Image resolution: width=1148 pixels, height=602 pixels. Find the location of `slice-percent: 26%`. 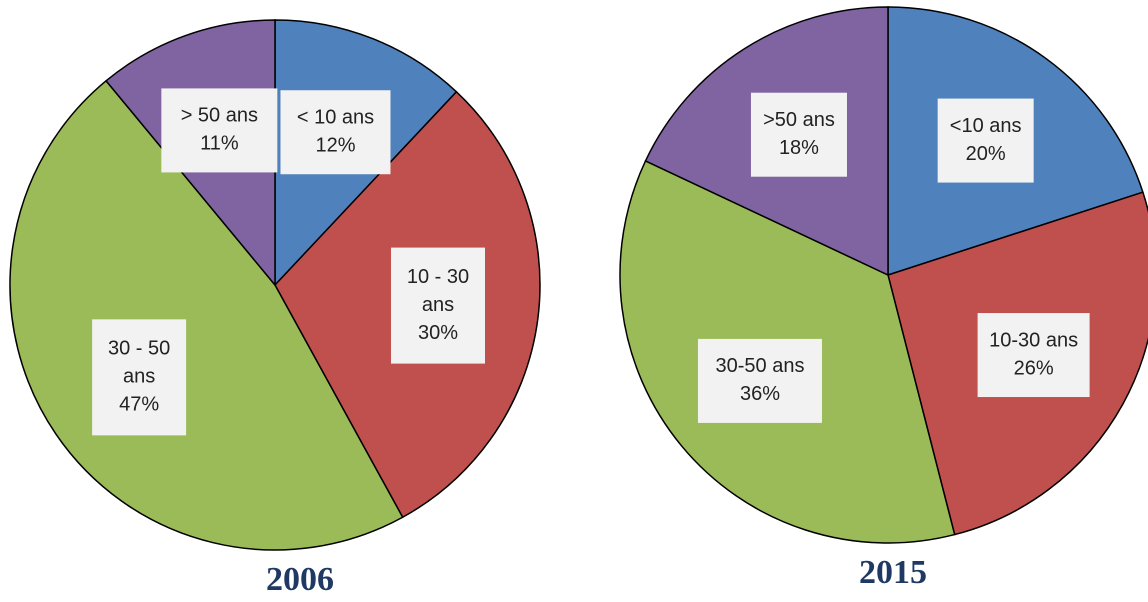

slice-percent: 26% is located at coordinates (1034, 368).